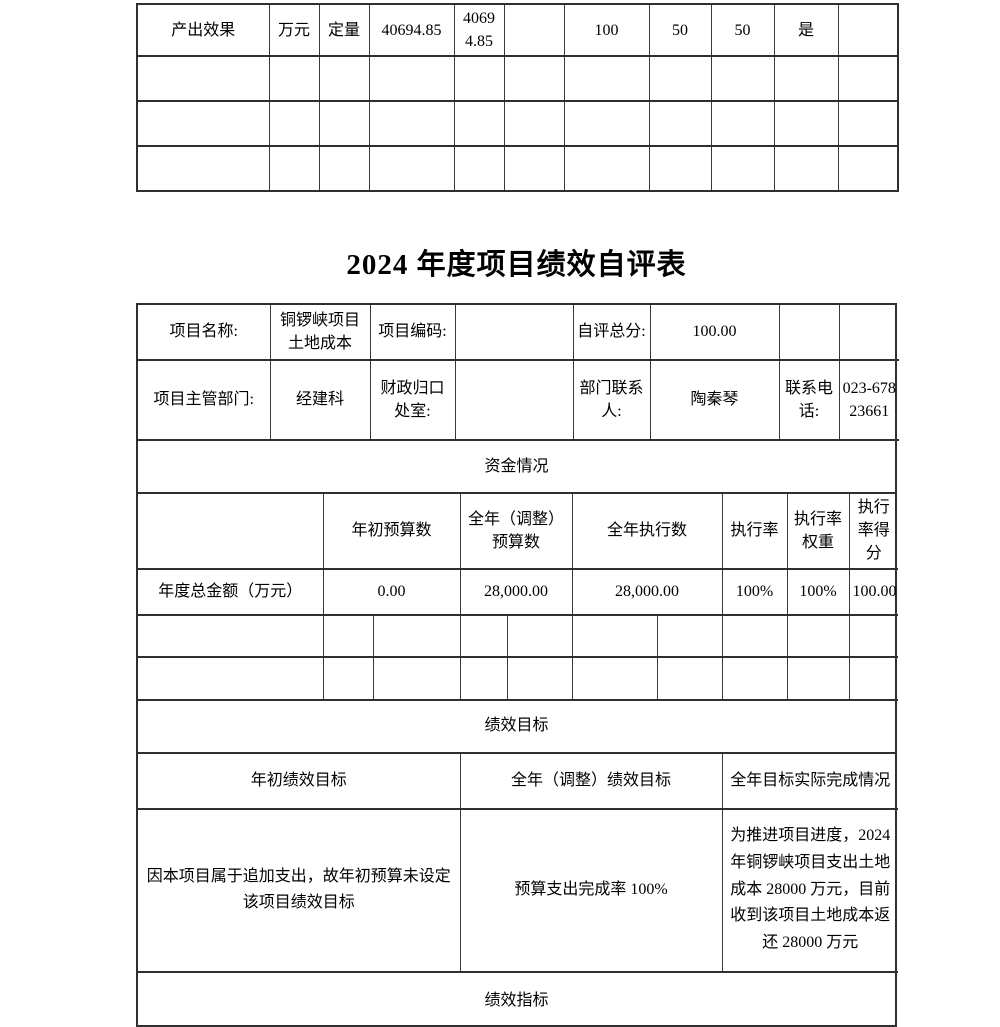 The width and height of the screenshot is (1000, 1027). What do you see at coordinates (612, 333) in the screenshot?
I see `self-score-label: 自评总分:` at bounding box center [612, 333].